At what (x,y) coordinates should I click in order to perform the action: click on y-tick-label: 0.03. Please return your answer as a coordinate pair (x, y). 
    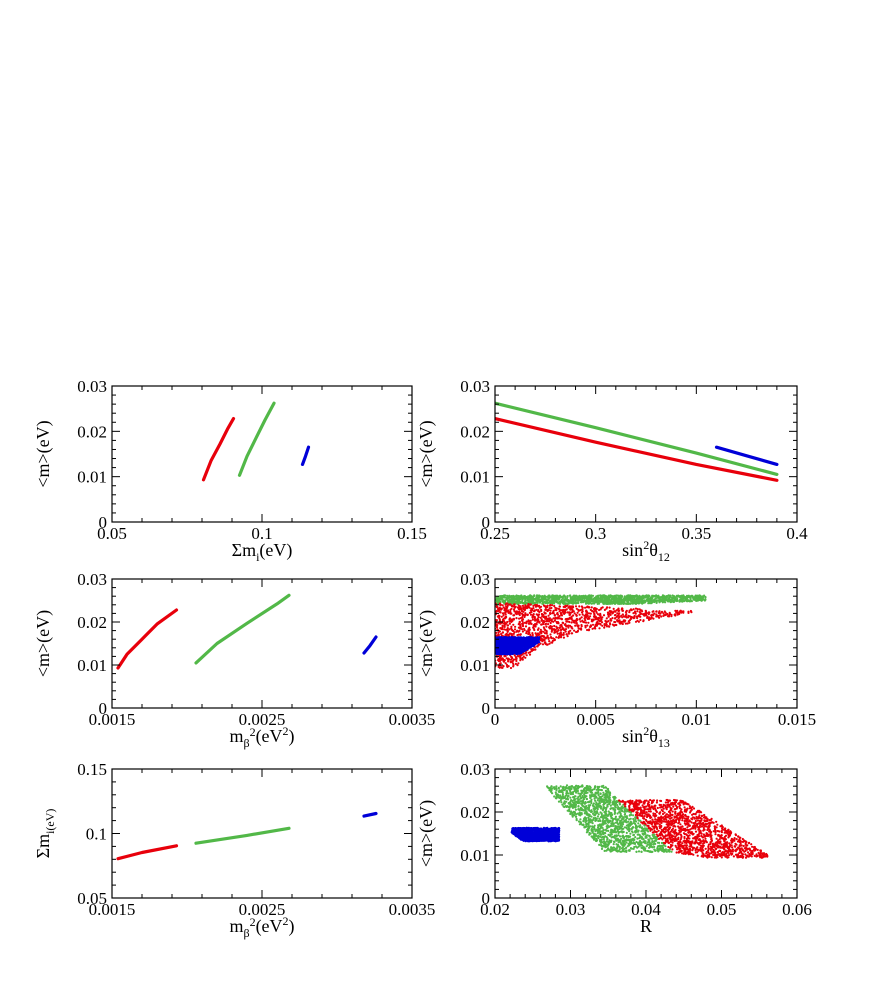
    Looking at the image, I should click on (92, 386).